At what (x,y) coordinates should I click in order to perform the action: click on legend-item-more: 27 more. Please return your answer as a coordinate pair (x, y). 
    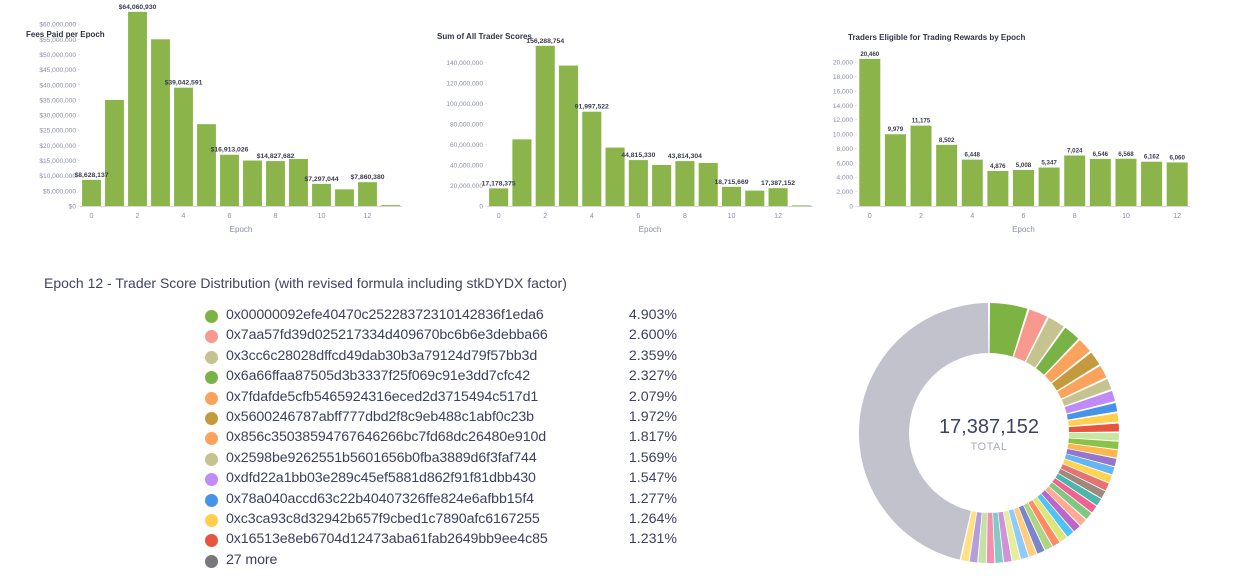
    Looking at the image, I should click on (445, 561).